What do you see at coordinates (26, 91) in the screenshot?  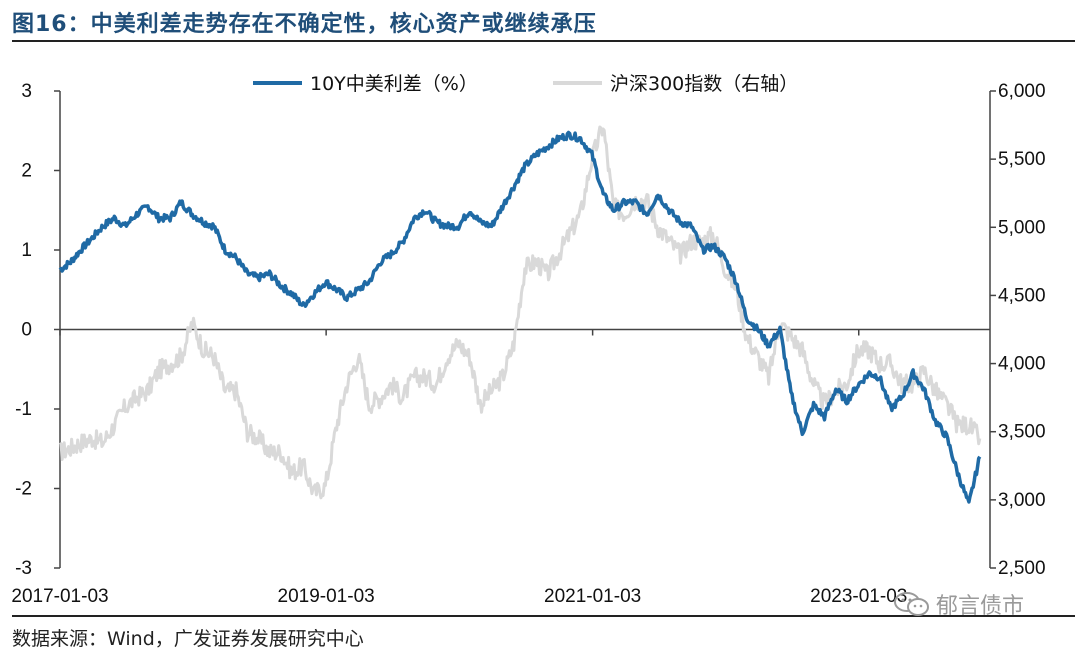 I see `left-tick-label: 3` at bounding box center [26, 91].